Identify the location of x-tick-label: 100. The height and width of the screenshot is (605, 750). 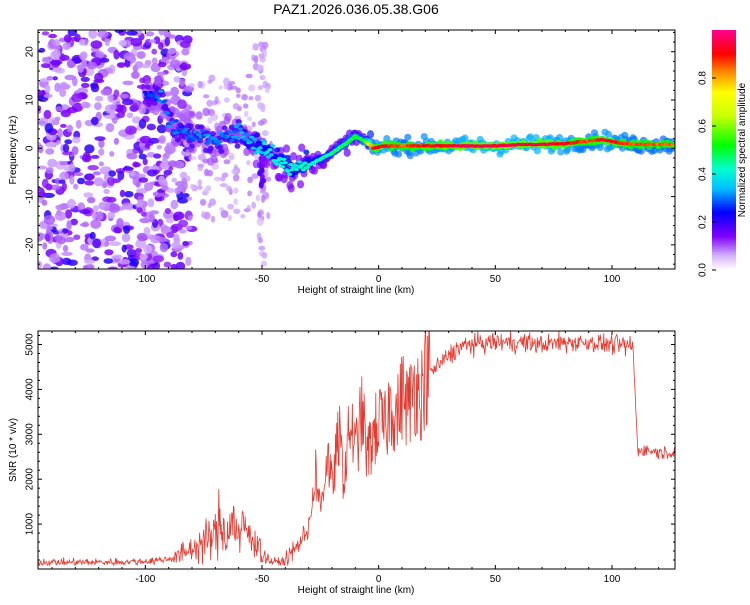
(612, 279).